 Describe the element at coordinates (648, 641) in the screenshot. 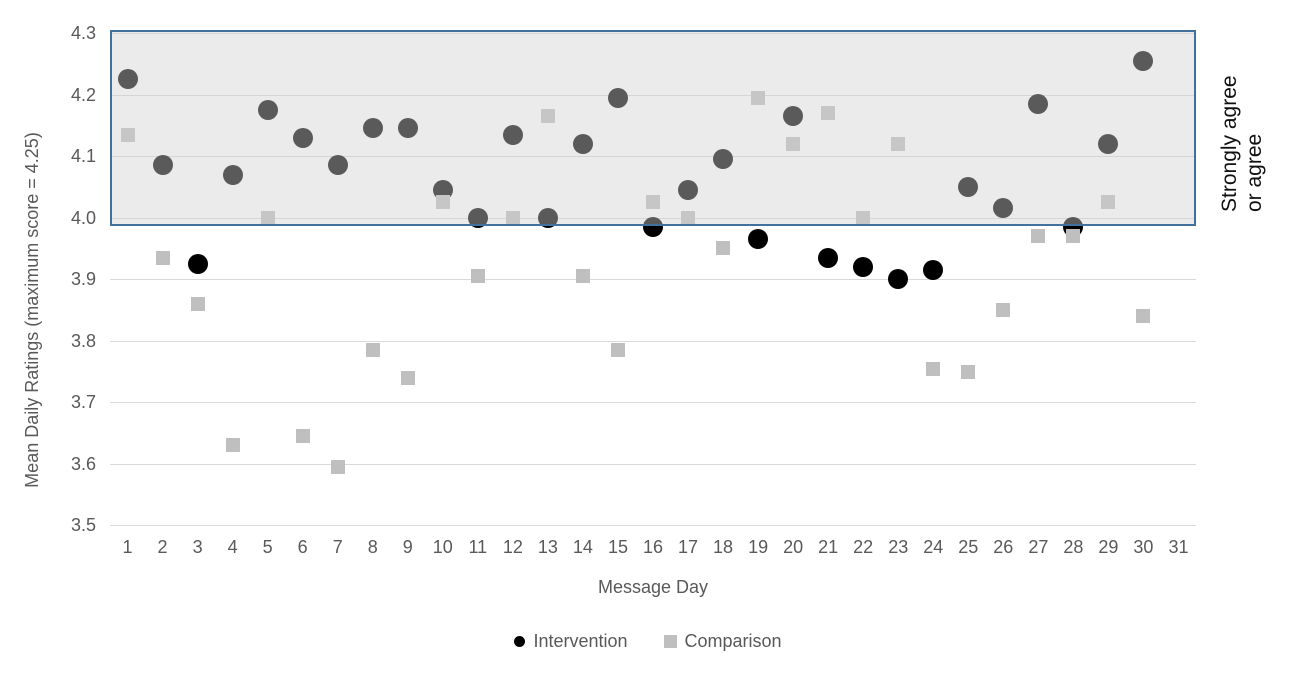

I see `legend: Intervention Comparison` at that location.